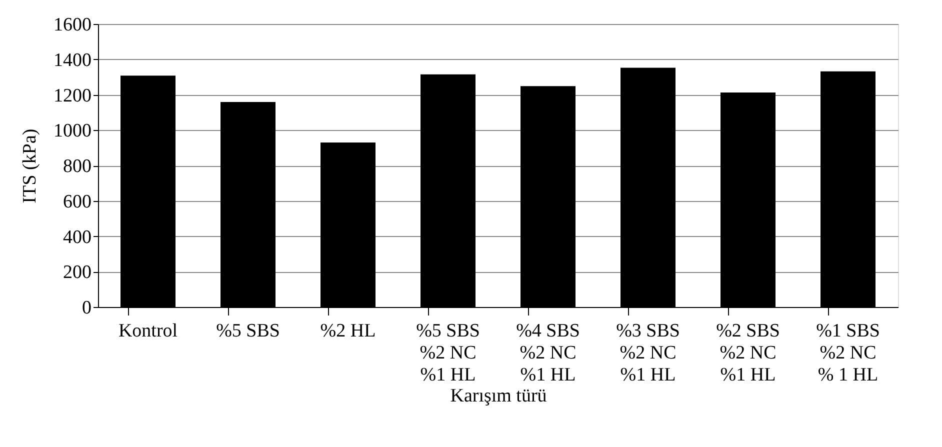 The width and height of the screenshot is (942, 447). What do you see at coordinates (648, 353) in the screenshot?
I see `x-tick-label: %3 SBS %2 NC %1 HL` at bounding box center [648, 353].